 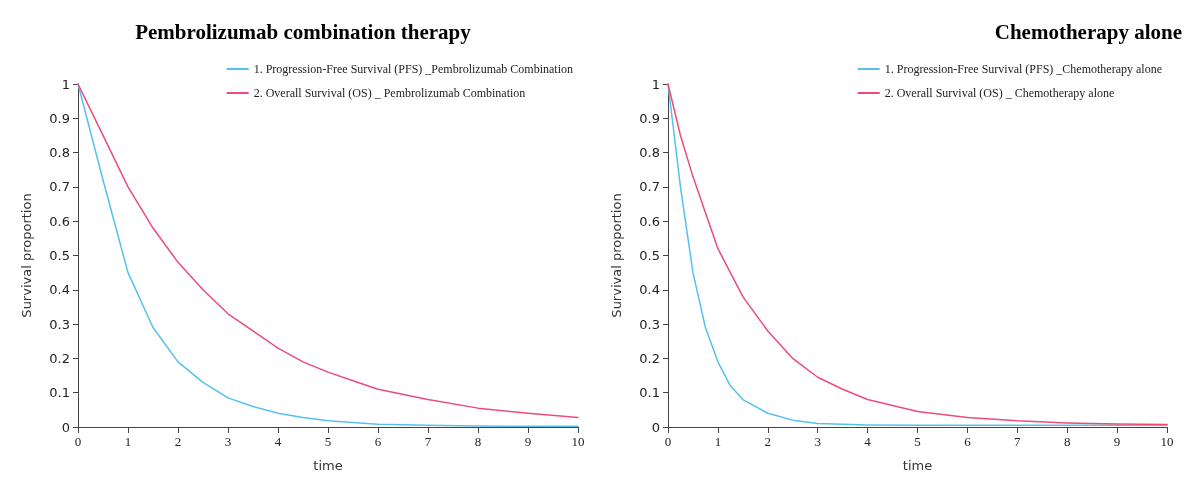 I want to click on legend-label: 1. Progression-Free Survival (PFS) _Chemotherapy alone, so click(x=1023, y=69).